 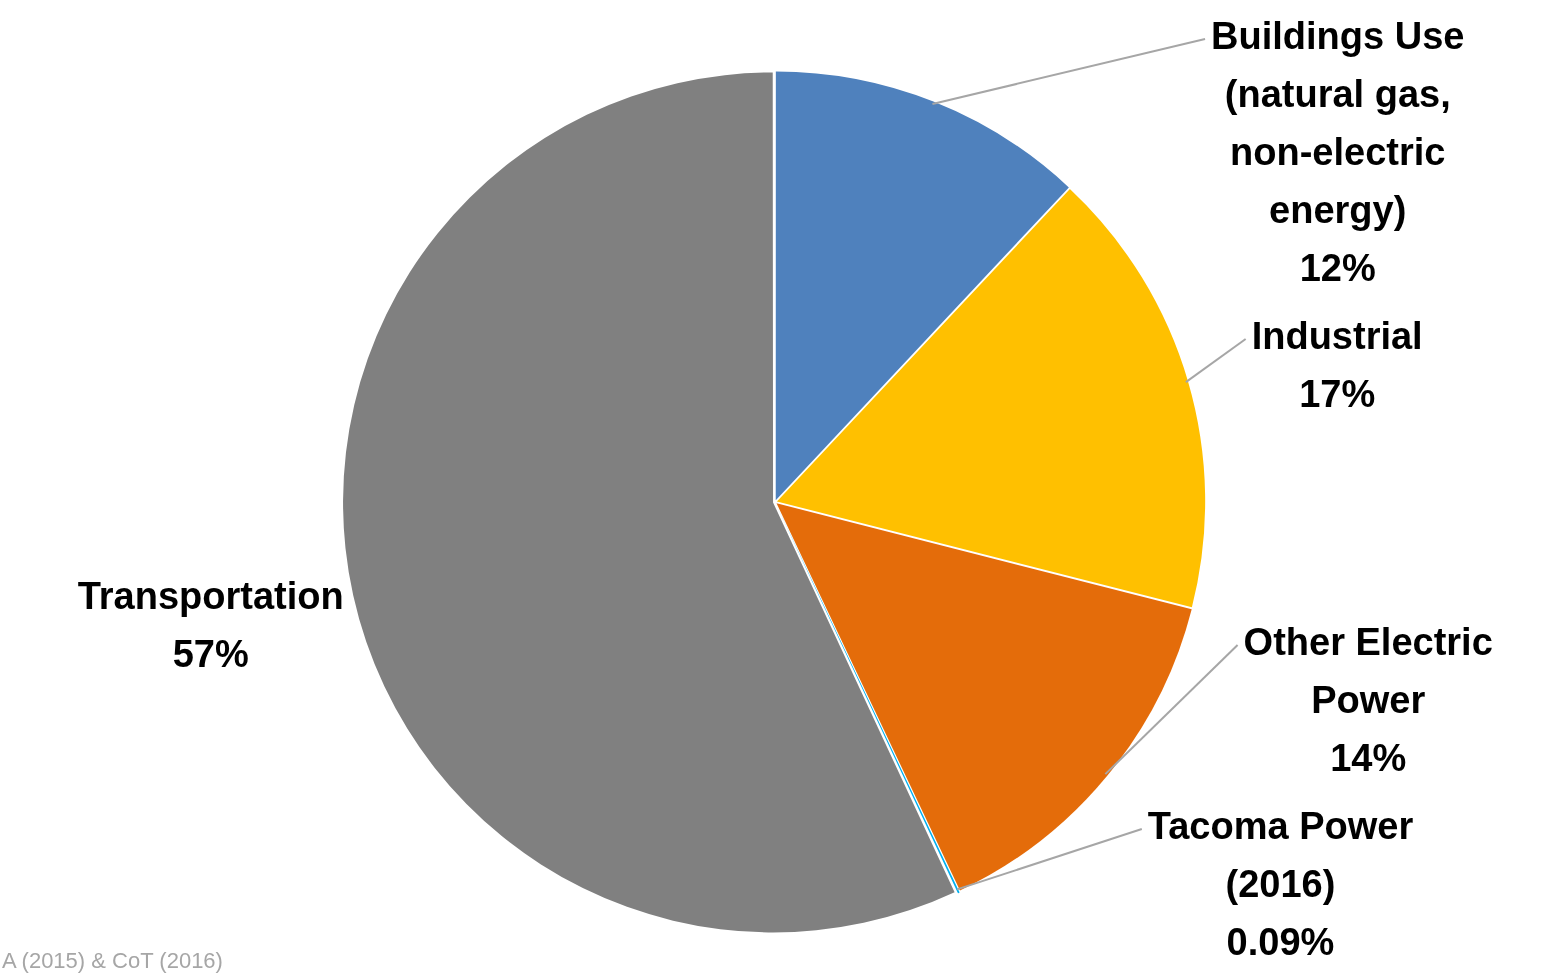 I want to click on slice-label: Other Electric Power, so click(x=1368, y=671).